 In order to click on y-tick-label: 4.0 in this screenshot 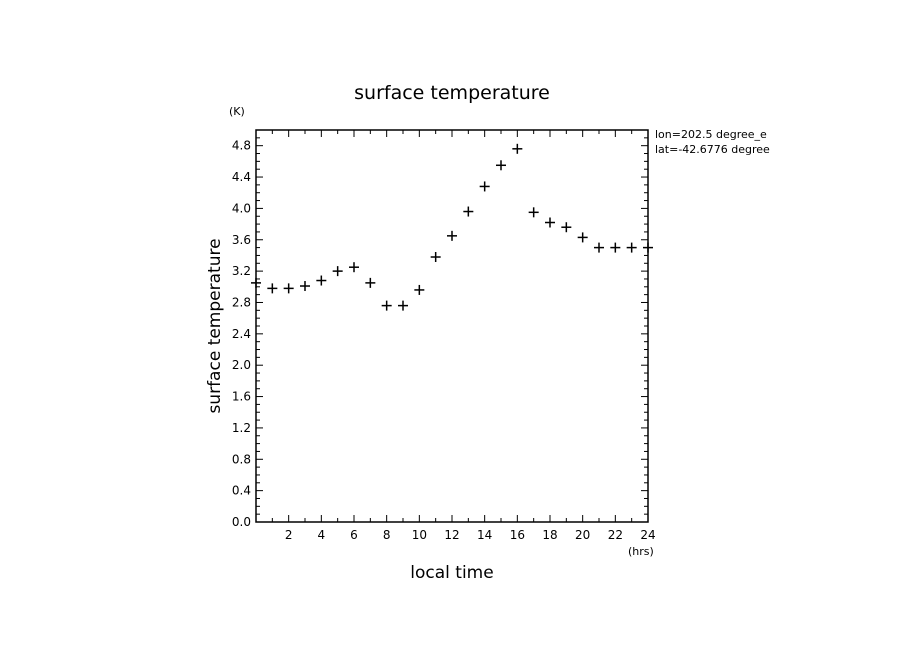, I will do `click(241, 208)`.